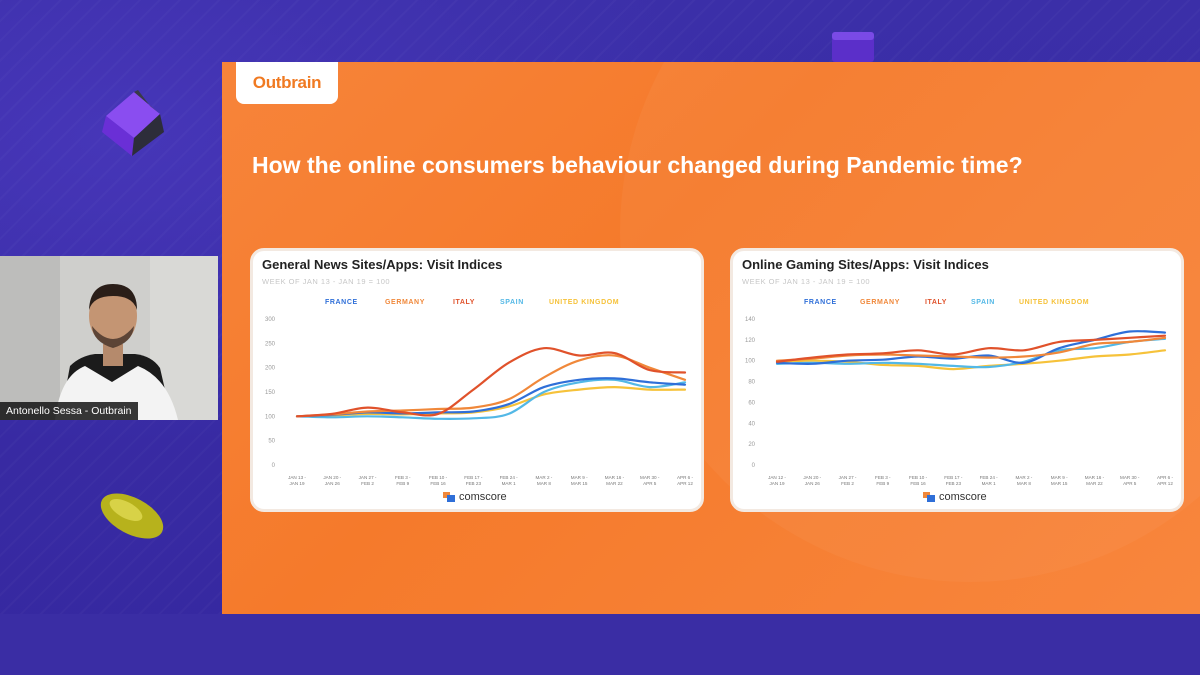  I want to click on outbrain-logo-text: Outbrain, so click(287, 82).